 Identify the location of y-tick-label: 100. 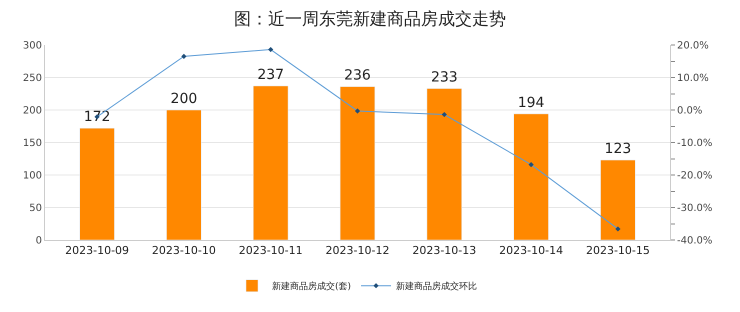
(32, 176).